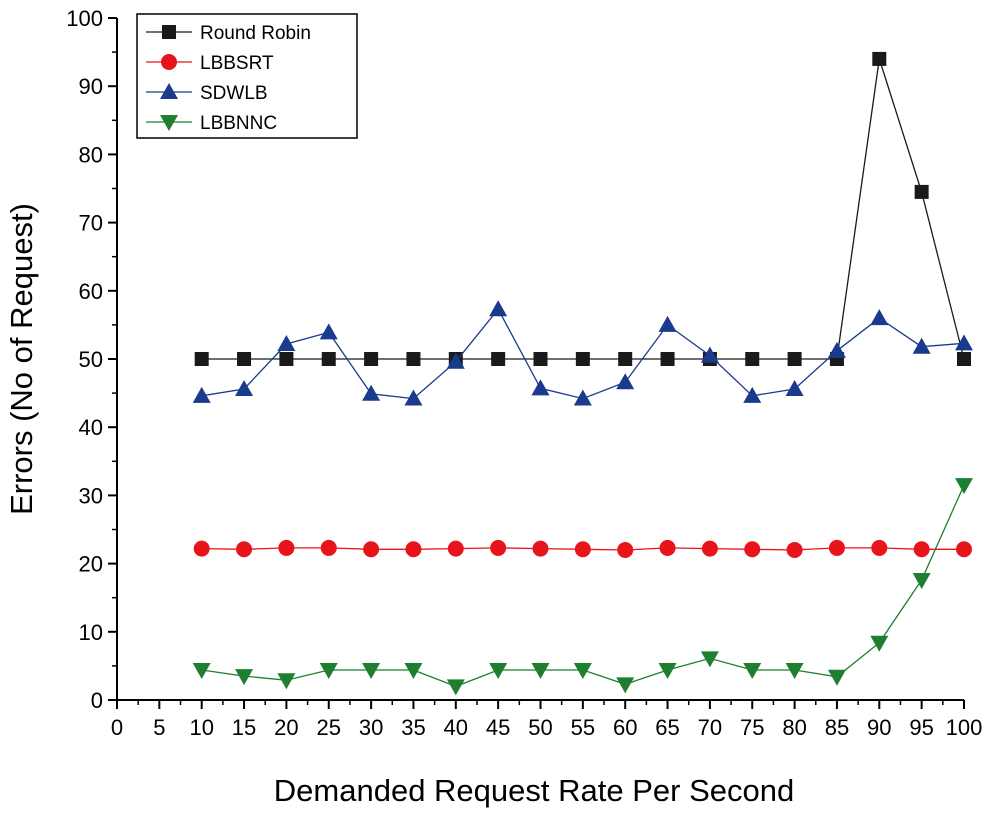 Image resolution: width=991 pixels, height=813 pixels. What do you see at coordinates (921, 727) in the screenshot?
I see `x-tick-label: 95` at bounding box center [921, 727].